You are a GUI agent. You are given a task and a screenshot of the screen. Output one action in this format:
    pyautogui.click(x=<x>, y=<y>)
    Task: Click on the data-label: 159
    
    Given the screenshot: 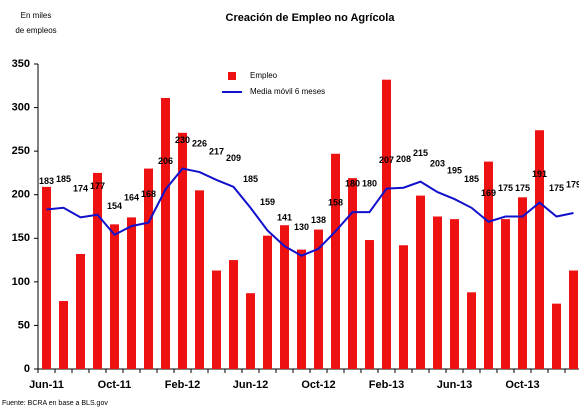 What is the action you would take?
    pyautogui.click(x=267, y=202)
    